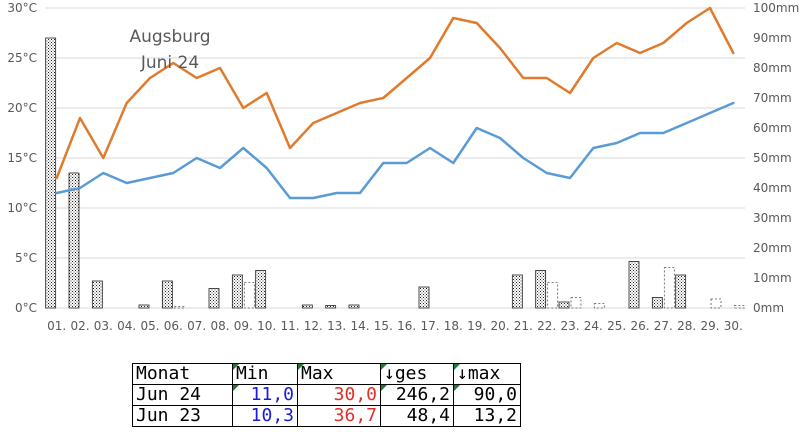  I want to click on row-month: Jun 23, so click(182, 416).